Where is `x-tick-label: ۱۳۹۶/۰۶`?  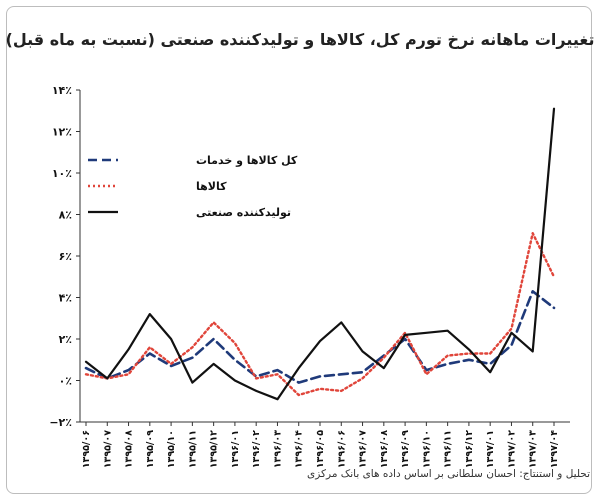 x-tick-label: ۱۳۹۶/۰۶ is located at coordinates (341, 449).